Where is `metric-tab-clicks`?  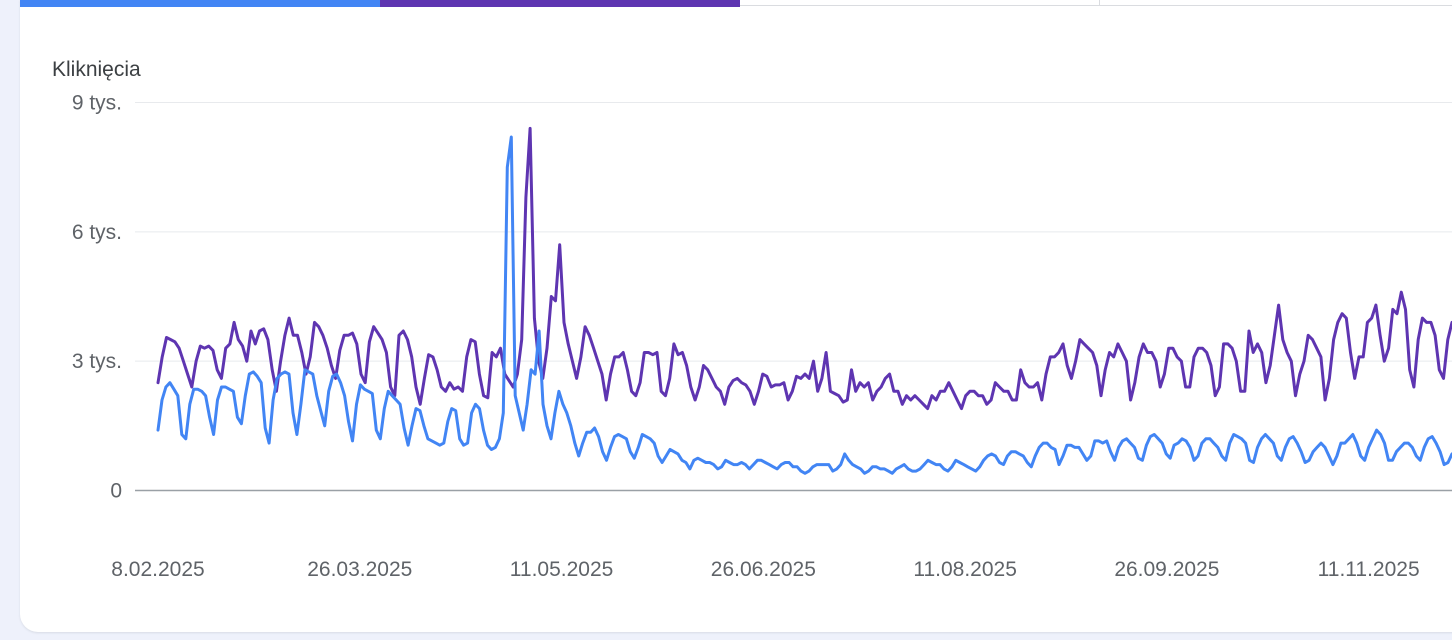
metric-tab-clicks is located at coordinates (200, 3).